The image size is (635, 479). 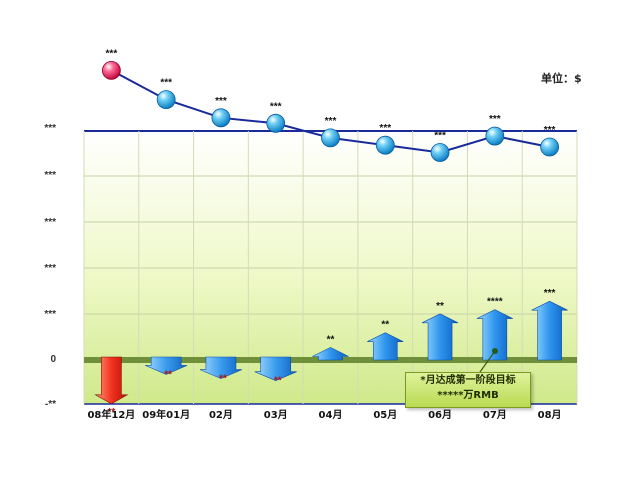 I want to click on unit-label: 单位：$, so click(x=561, y=78).